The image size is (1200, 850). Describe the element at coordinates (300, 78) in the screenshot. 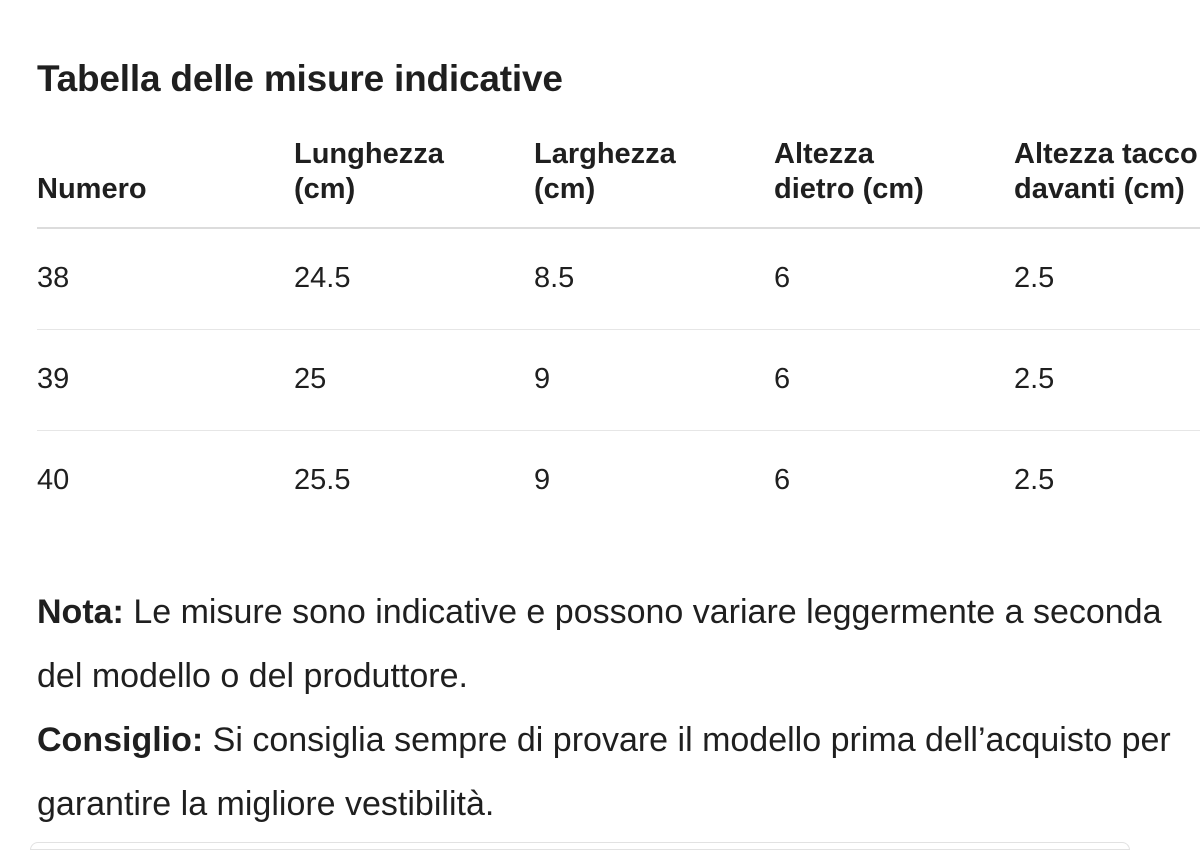

I see `page-title: Tabella delle misure indicative` at that location.